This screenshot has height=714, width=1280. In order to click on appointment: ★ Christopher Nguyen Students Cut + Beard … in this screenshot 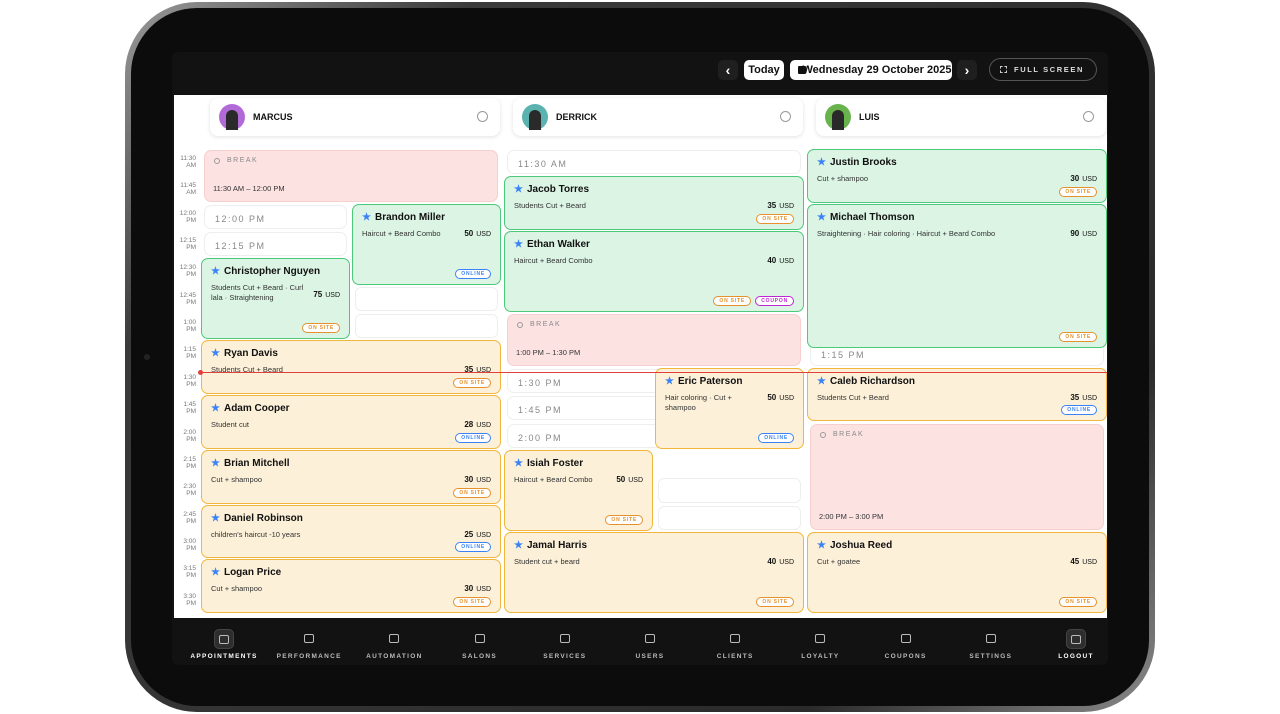, I will do `click(275, 299)`.